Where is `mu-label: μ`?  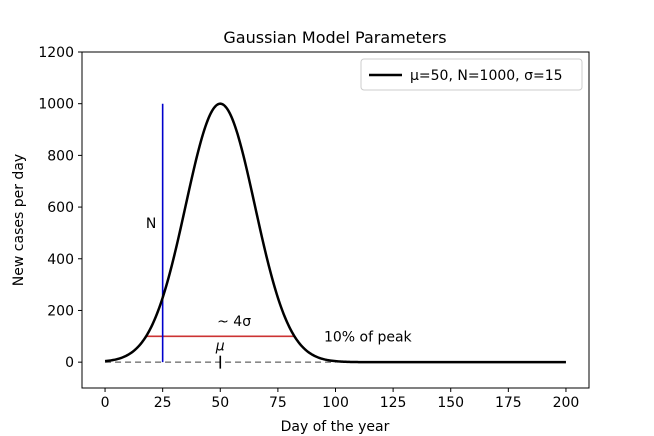 mu-label: μ is located at coordinates (220, 347).